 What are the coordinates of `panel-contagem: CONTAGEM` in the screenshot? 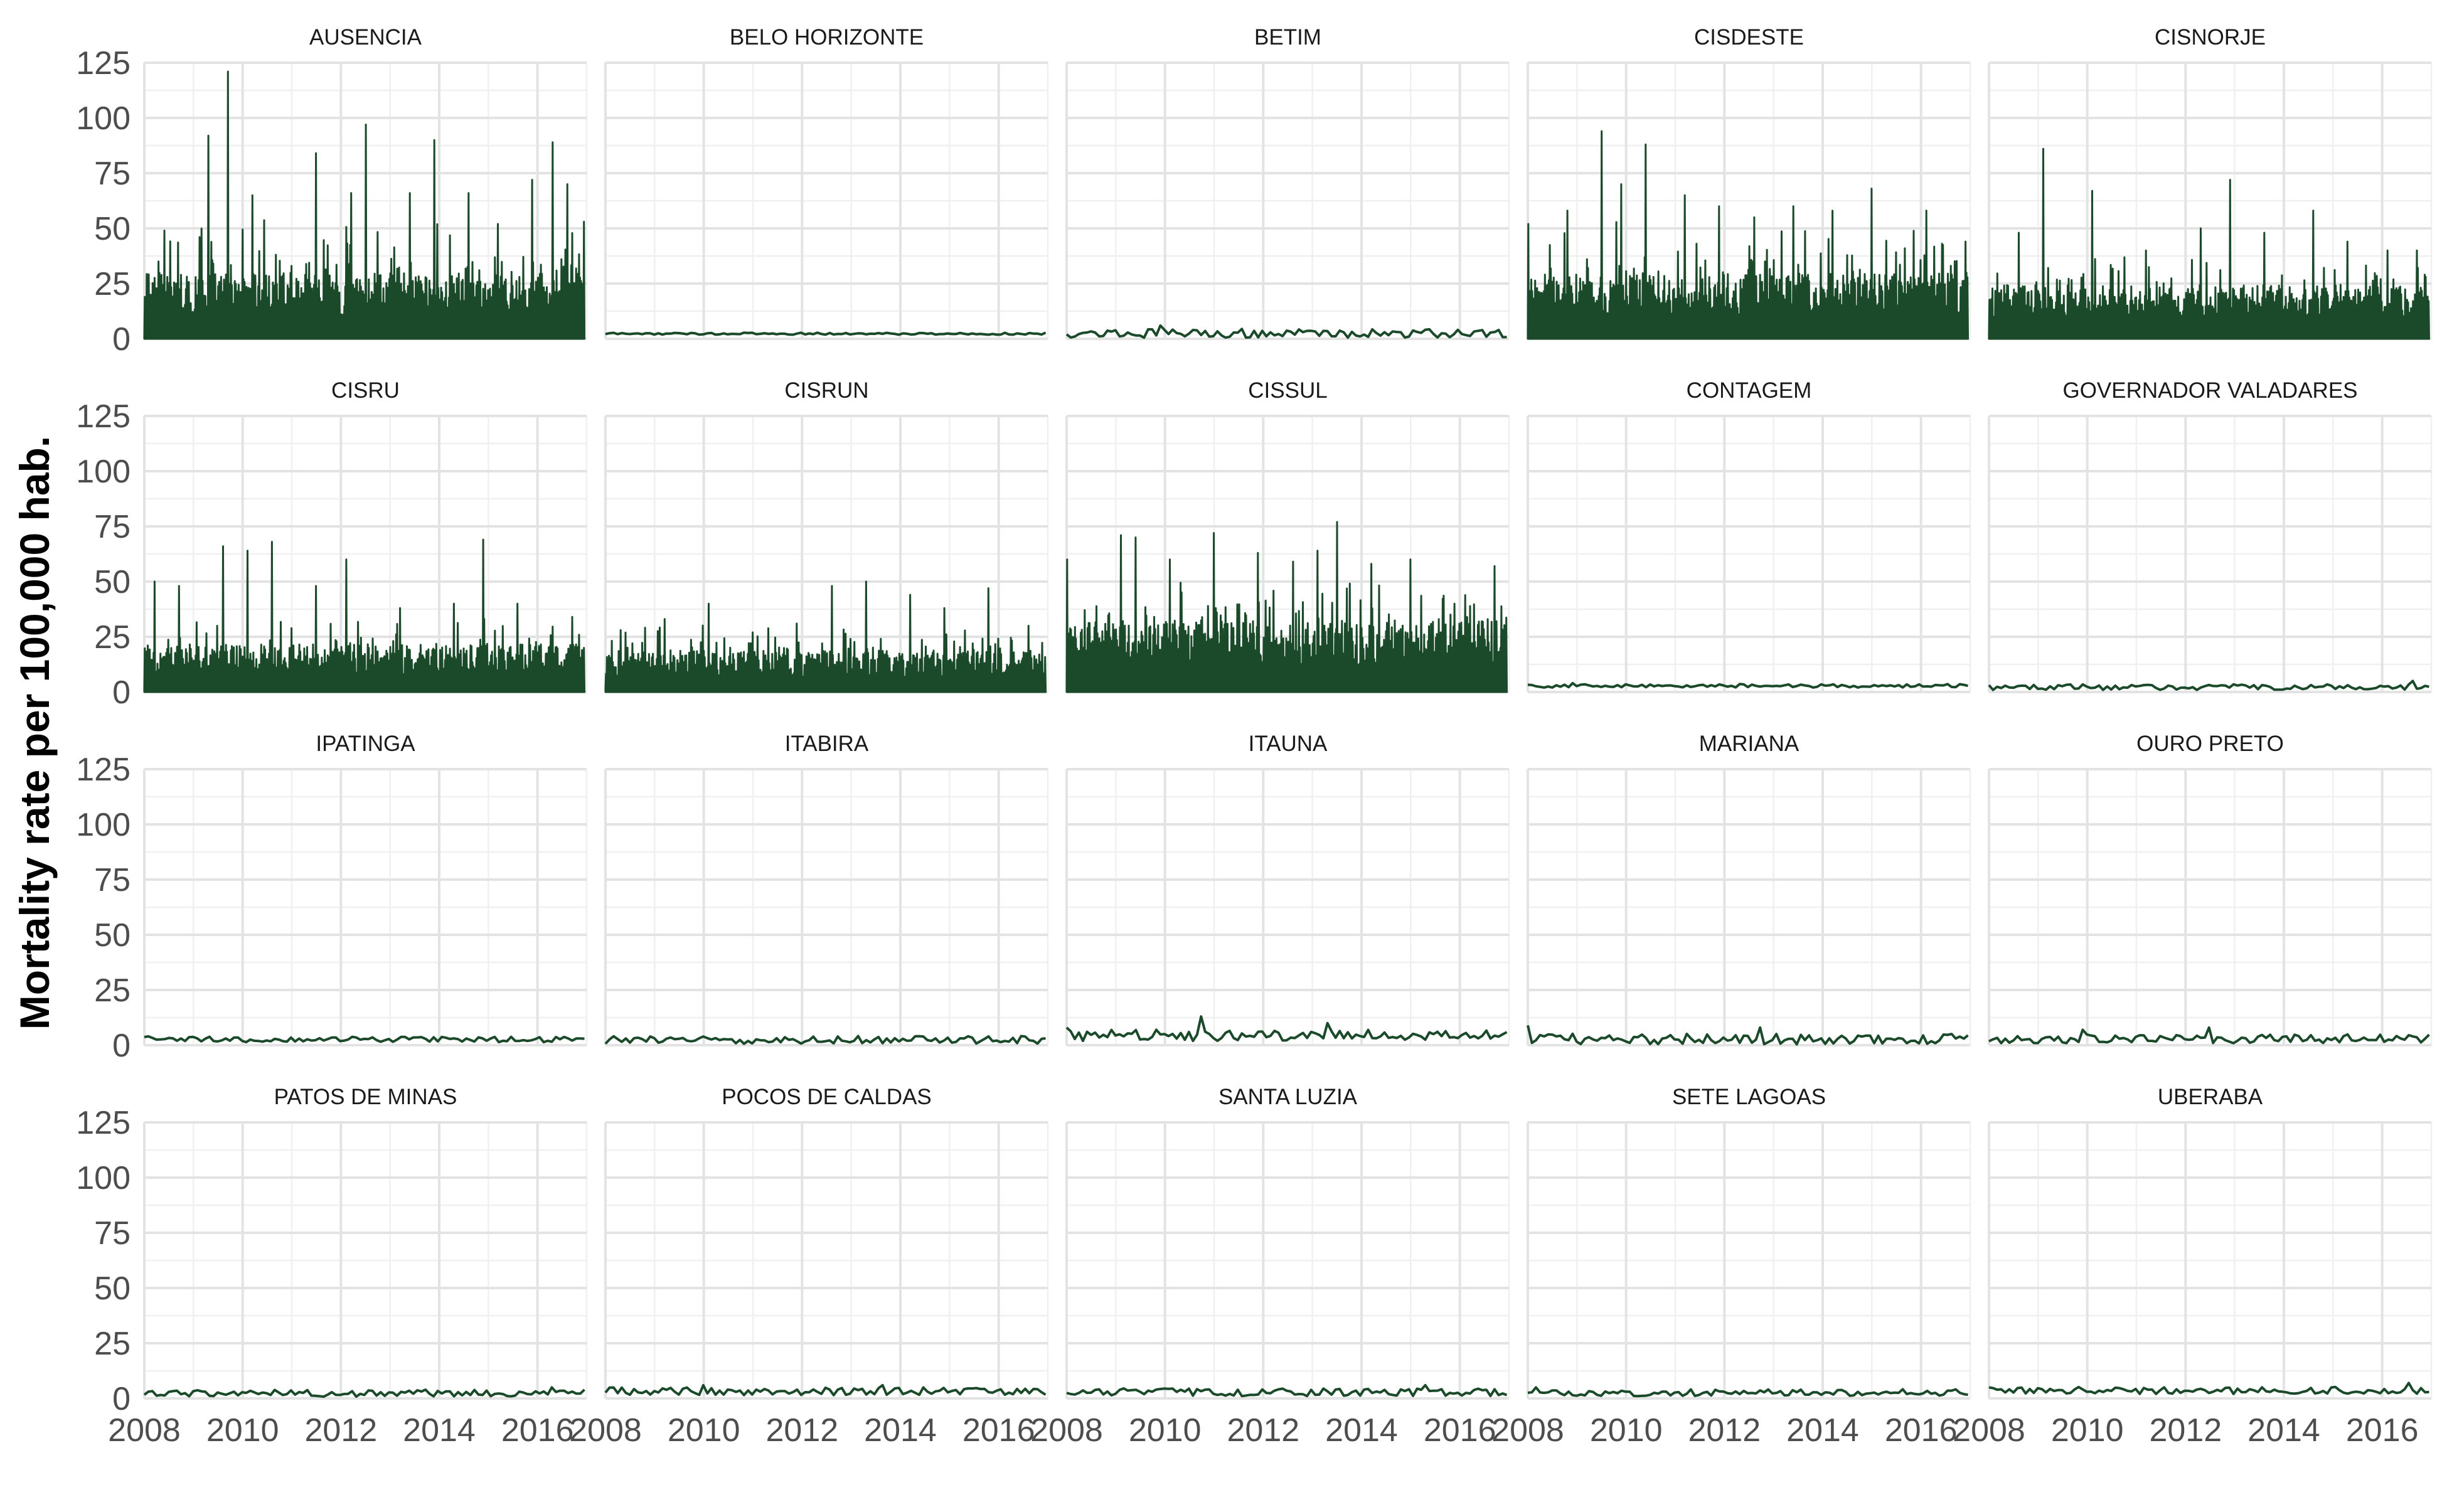 It's located at (1749, 535).